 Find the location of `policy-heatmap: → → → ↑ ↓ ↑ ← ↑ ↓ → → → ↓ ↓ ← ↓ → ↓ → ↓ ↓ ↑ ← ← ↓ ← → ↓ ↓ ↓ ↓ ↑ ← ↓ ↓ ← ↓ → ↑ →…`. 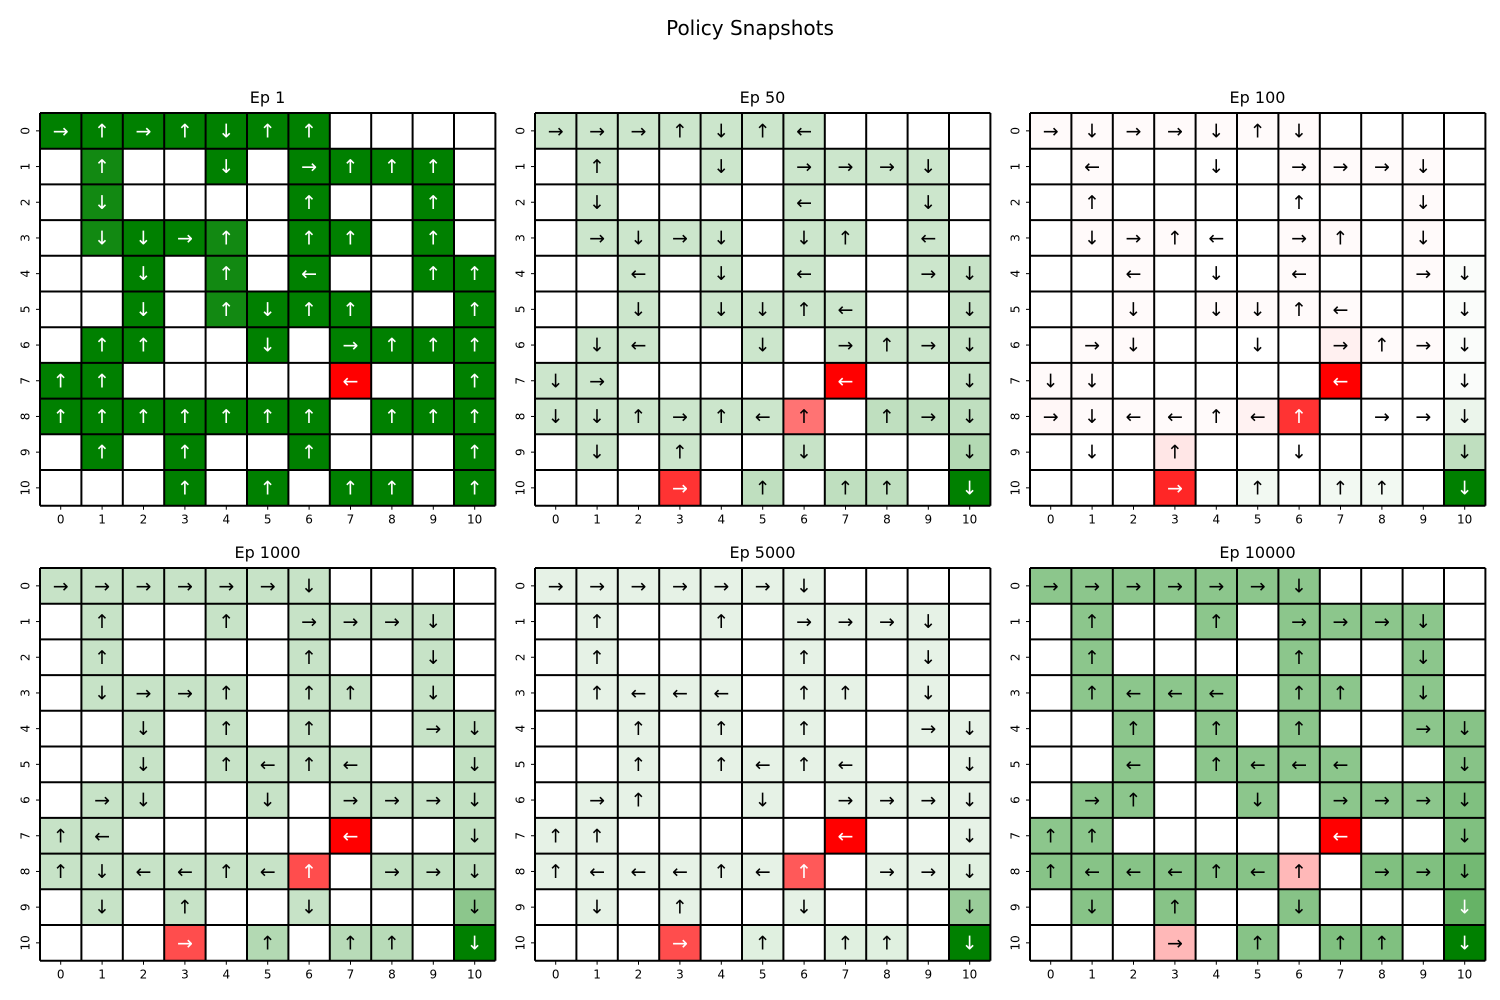

policy-heatmap: → → → ↑ ↓ ↑ ← ↑ ↓ → → → ↓ ↓ ← ↓ → ↓ → ↓ ↓ ↑ ← ← ↓ ← → ↓ ↓ ↓ ↓ ↑ ← ↓ ↓ ← ↓ → ↑ →… is located at coordinates (753, 319).